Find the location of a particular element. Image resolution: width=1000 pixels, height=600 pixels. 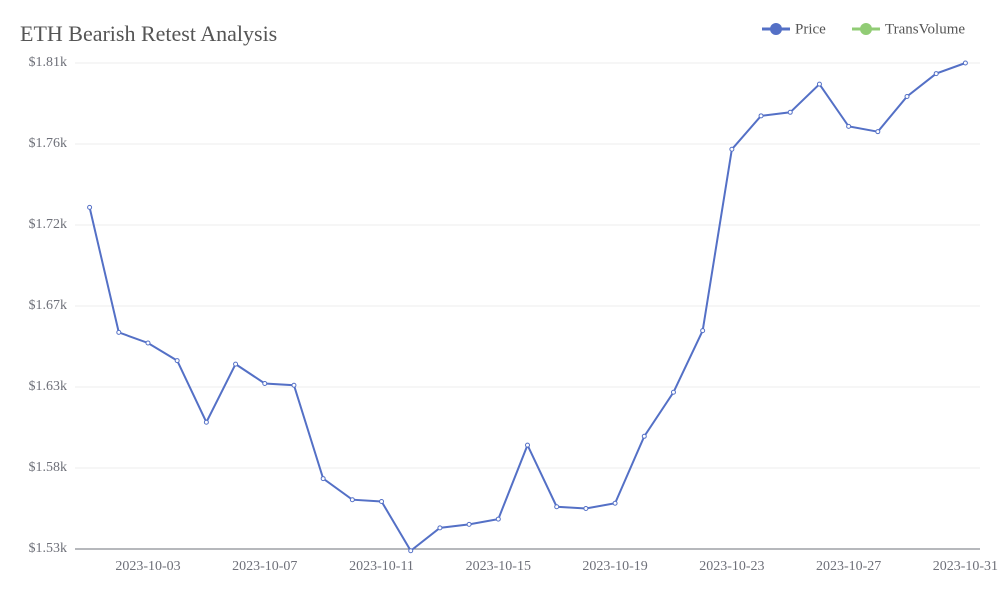

x-tick-label: 2023-10-27 is located at coordinates (848, 566).